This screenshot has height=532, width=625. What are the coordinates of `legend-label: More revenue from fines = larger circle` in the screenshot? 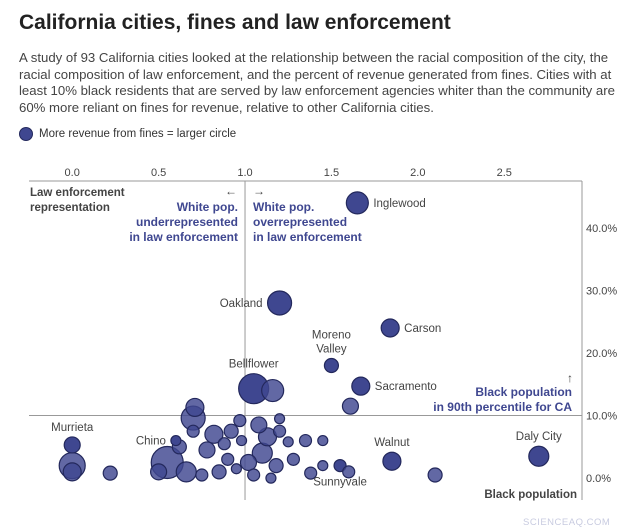 It's located at (138, 134).